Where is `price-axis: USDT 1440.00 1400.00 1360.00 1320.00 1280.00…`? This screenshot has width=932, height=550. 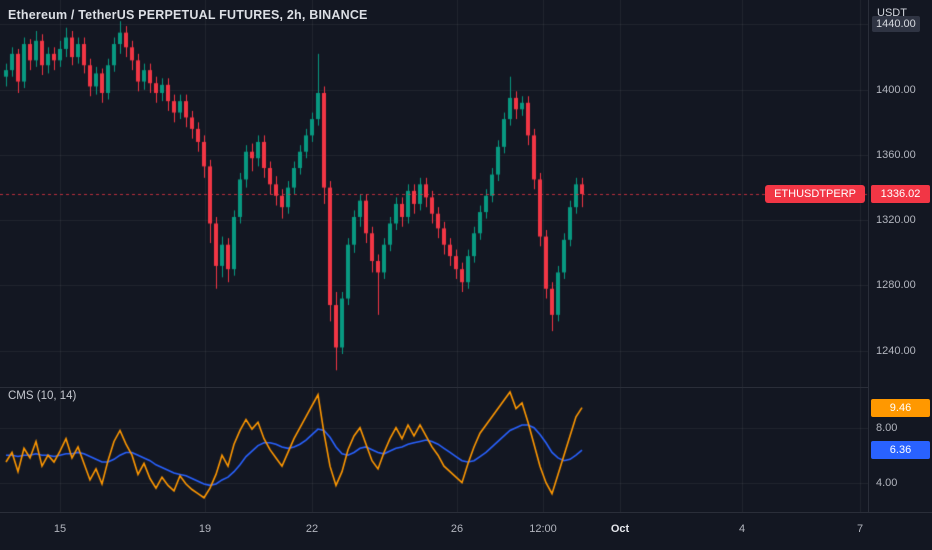
price-axis: USDT 1440.00 1400.00 1360.00 1320.00 1280.00… is located at coordinates (900, 256).